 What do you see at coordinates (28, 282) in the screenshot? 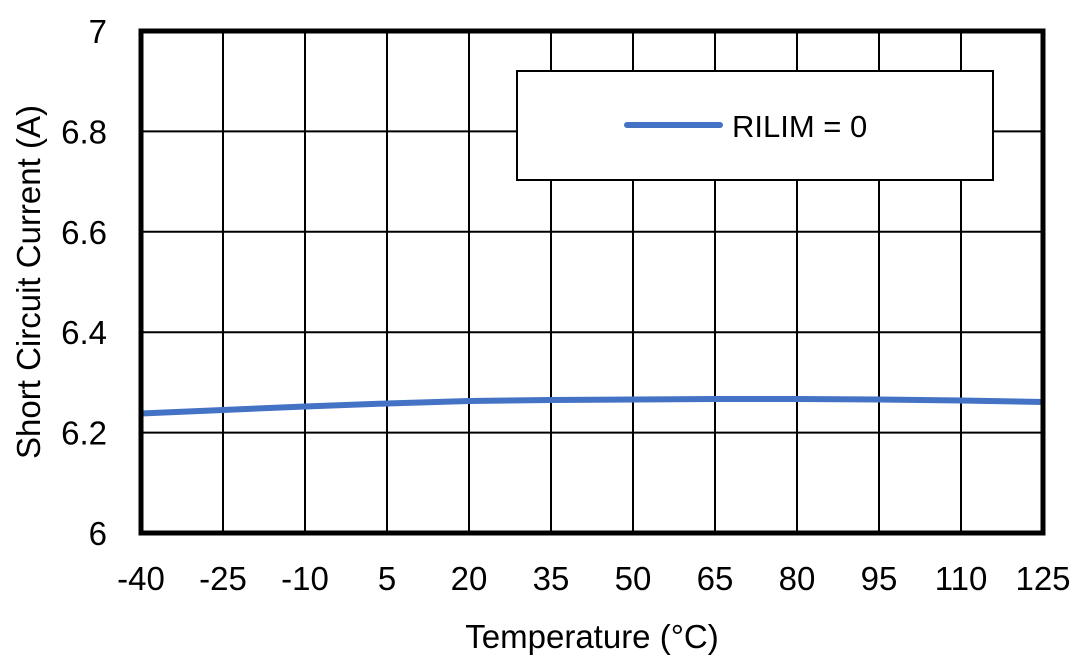
I see `y-axis-title: Short Circuit Current (A)` at bounding box center [28, 282].